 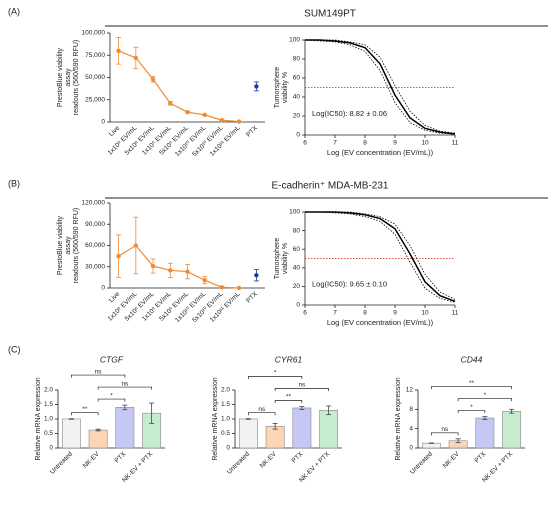 I want to click on y-tick-label: 4, so click(x=411, y=428).